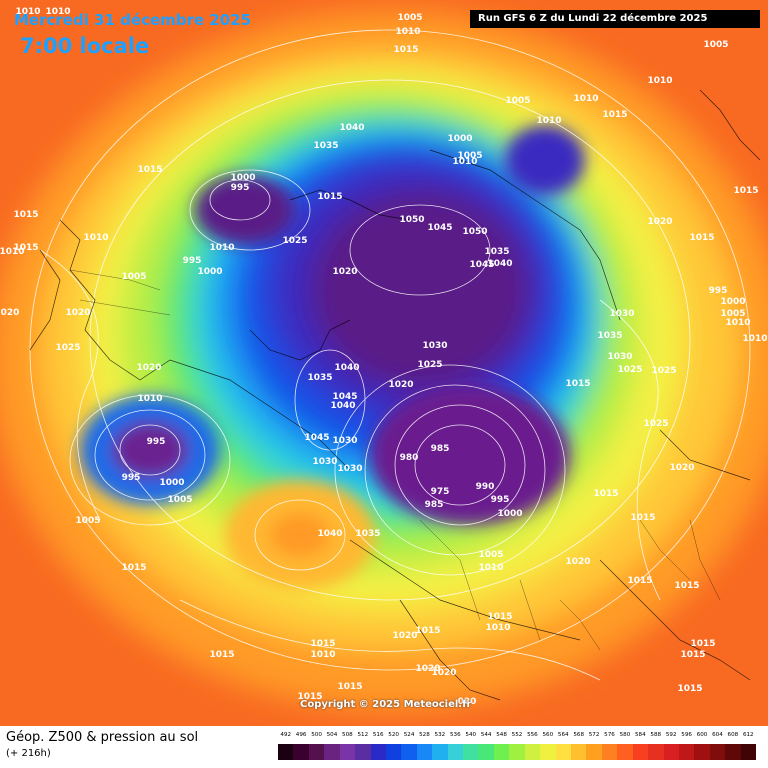 The height and width of the screenshot is (768, 768). What do you see at coordinates (133, 20) in the screenshot?
I see `valid-date: Mercredi 31 décembre 2025` at bounding box center [133, 20].